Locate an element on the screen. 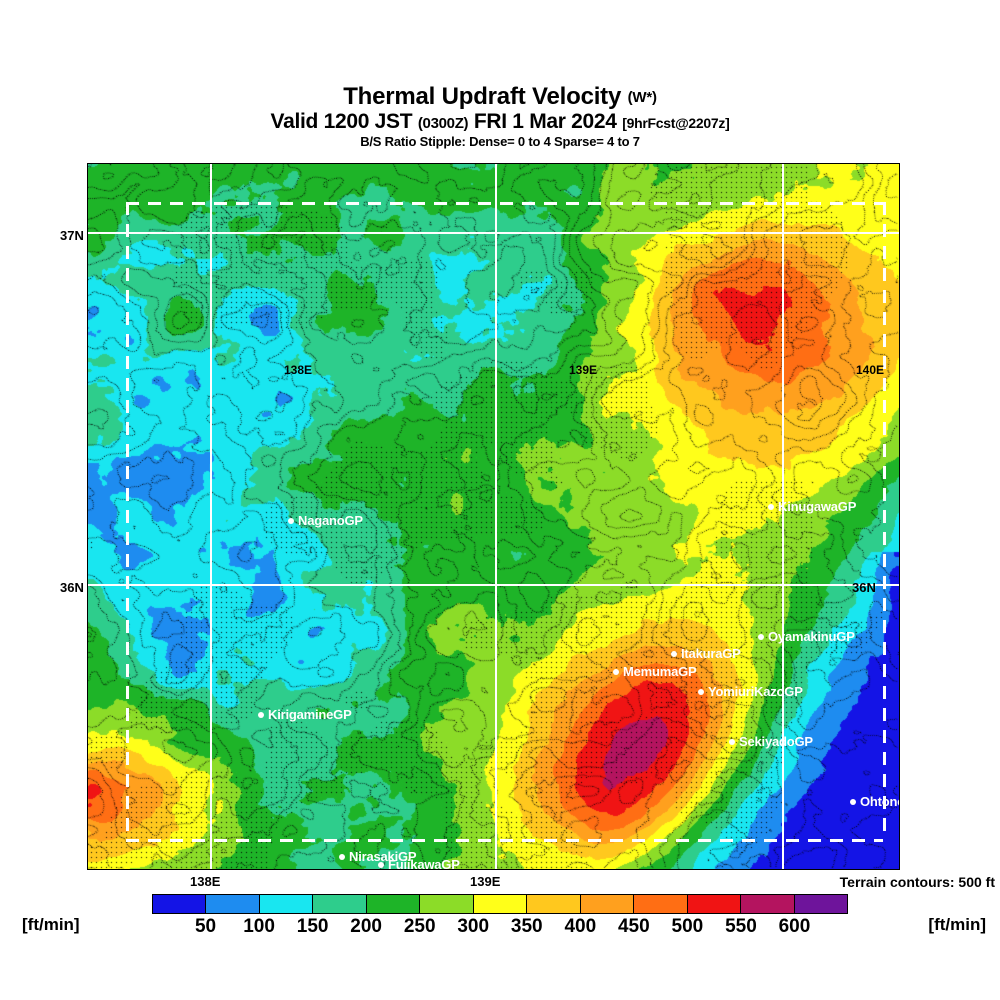 Image resolution: width=1000 pixels, height=1000 pixels. colorbar-tick: 200 is located at coordinates (366, 926).